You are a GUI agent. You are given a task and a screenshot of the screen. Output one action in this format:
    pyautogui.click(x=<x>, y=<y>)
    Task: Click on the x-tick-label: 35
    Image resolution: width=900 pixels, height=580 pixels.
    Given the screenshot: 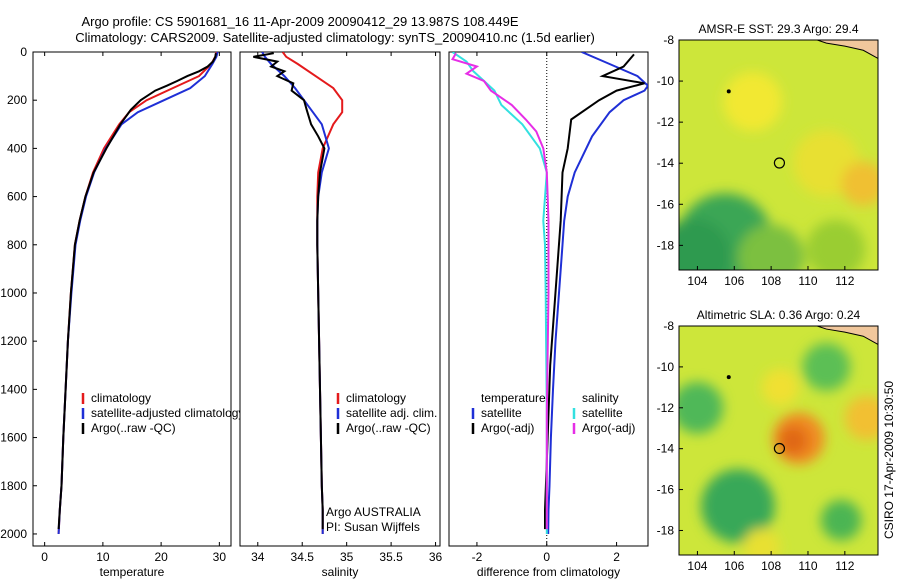 What is the action you would take?
    pyautogui.click(x=347, y=557)
    